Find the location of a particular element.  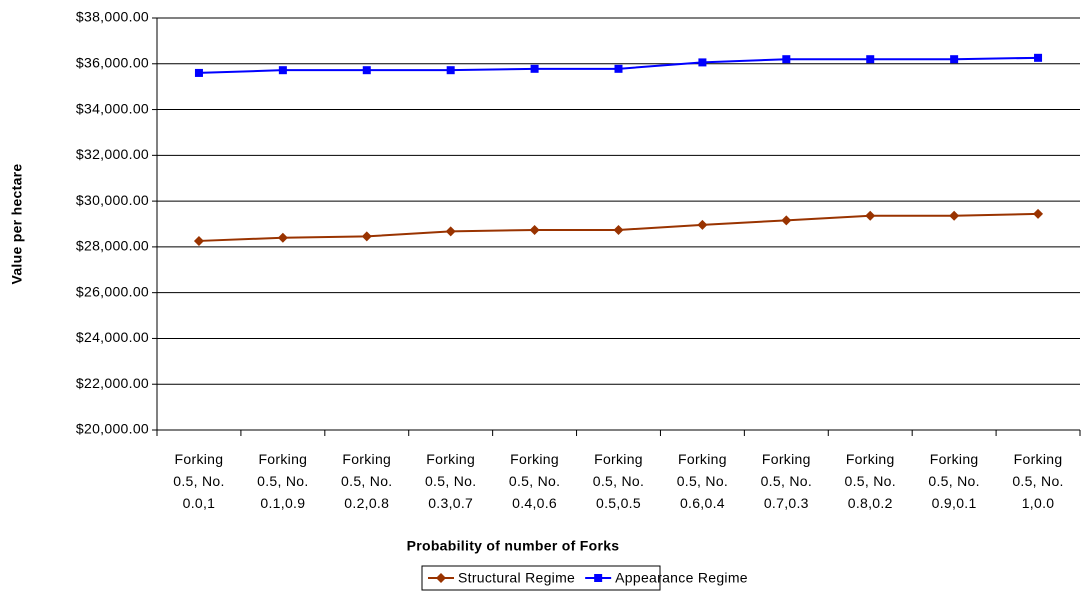

legend-box is located at coordinates (541, 578).